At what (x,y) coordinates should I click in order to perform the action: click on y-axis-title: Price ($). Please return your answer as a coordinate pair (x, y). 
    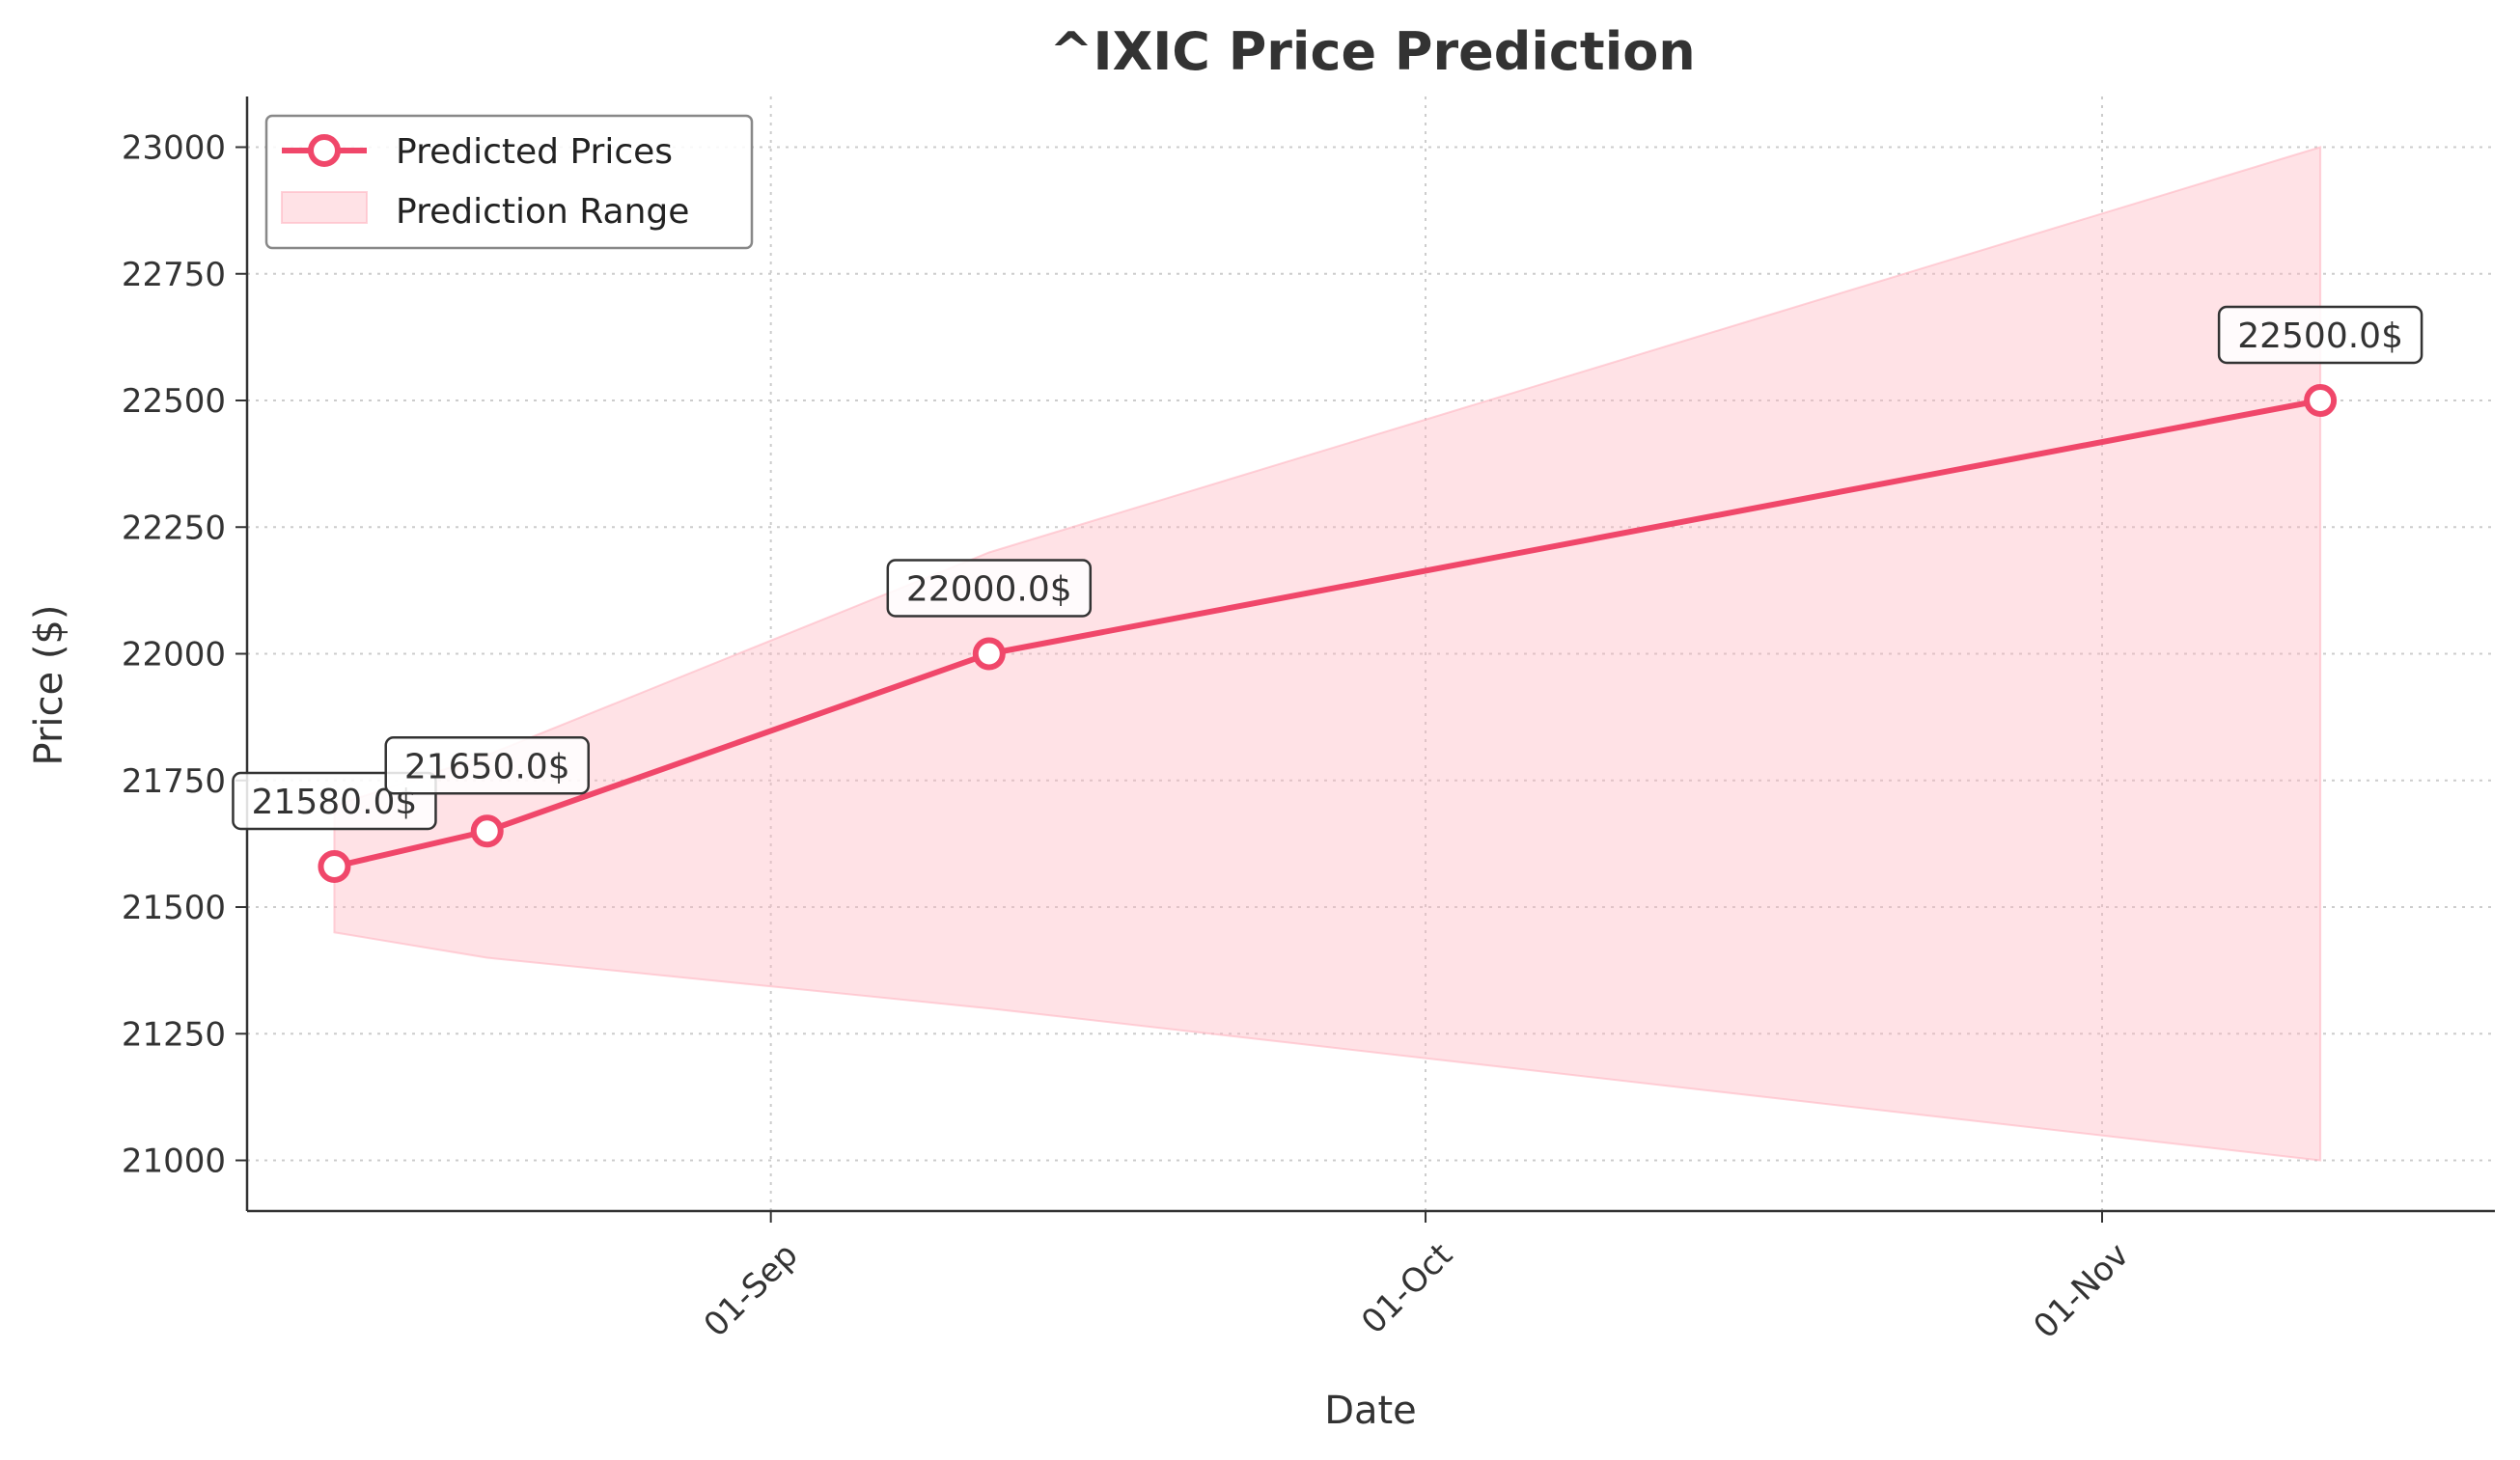
    Looking at the image, I should click on (49, 685).